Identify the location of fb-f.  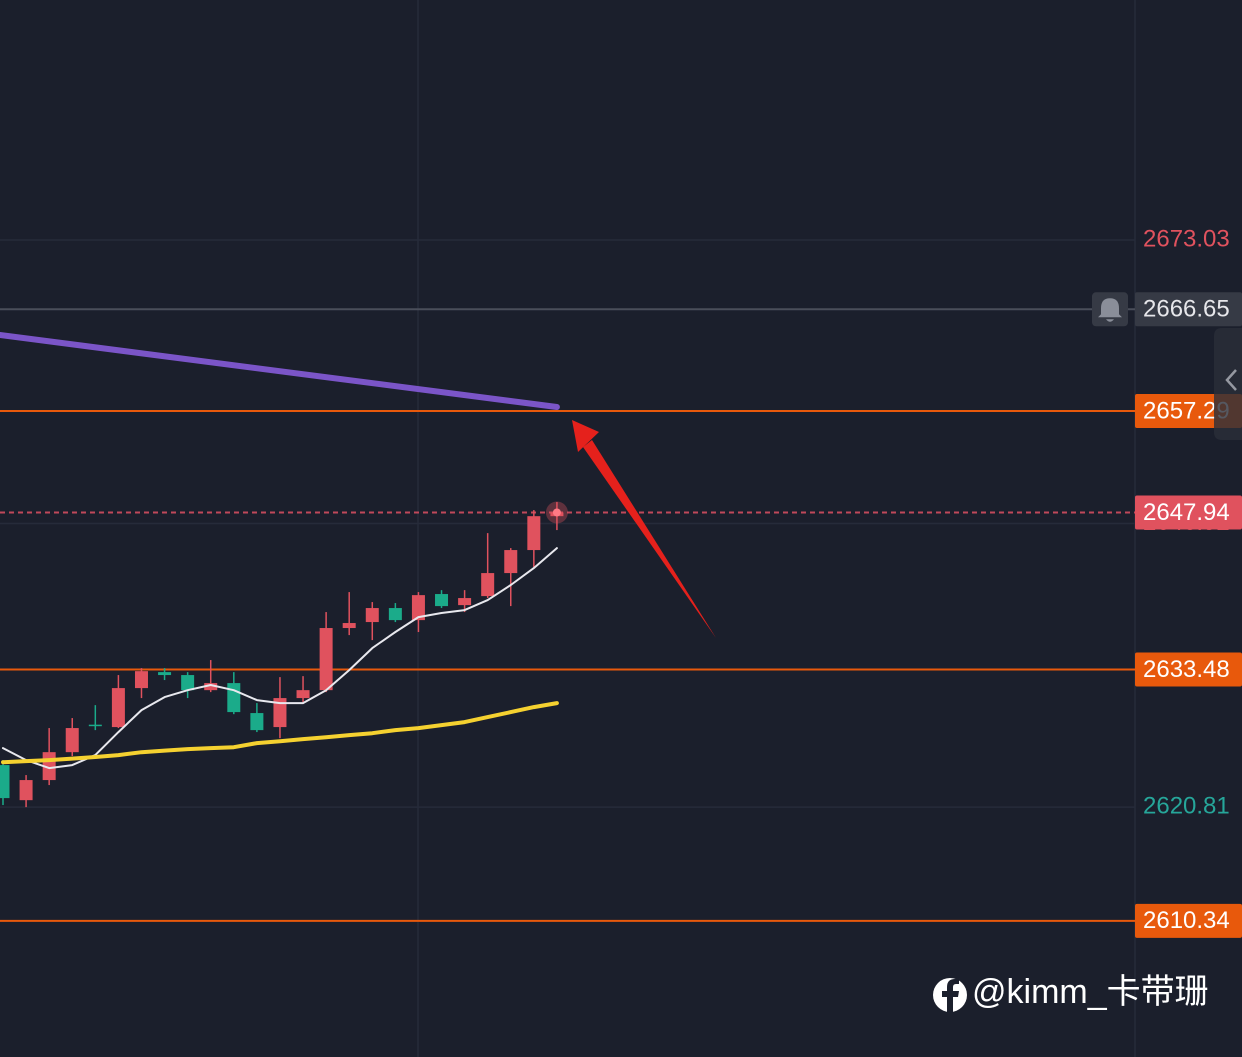
(950, 995).